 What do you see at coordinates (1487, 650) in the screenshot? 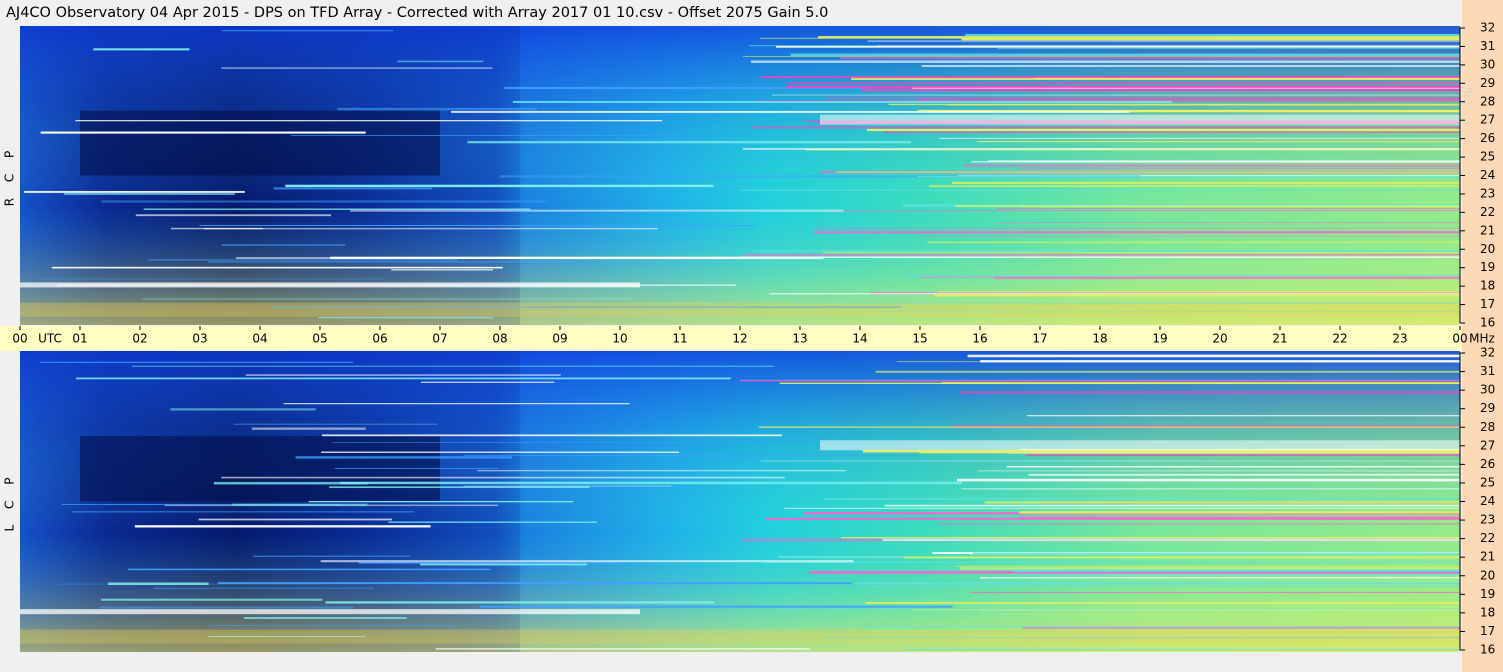
I see `y-tick-label: 16` at bounding box center [1487, 650].